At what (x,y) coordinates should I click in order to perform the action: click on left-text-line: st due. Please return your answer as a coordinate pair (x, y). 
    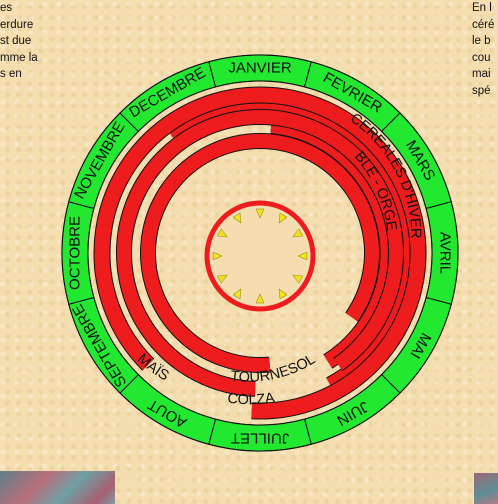
    Looking at the image, I should click on (16, 41).